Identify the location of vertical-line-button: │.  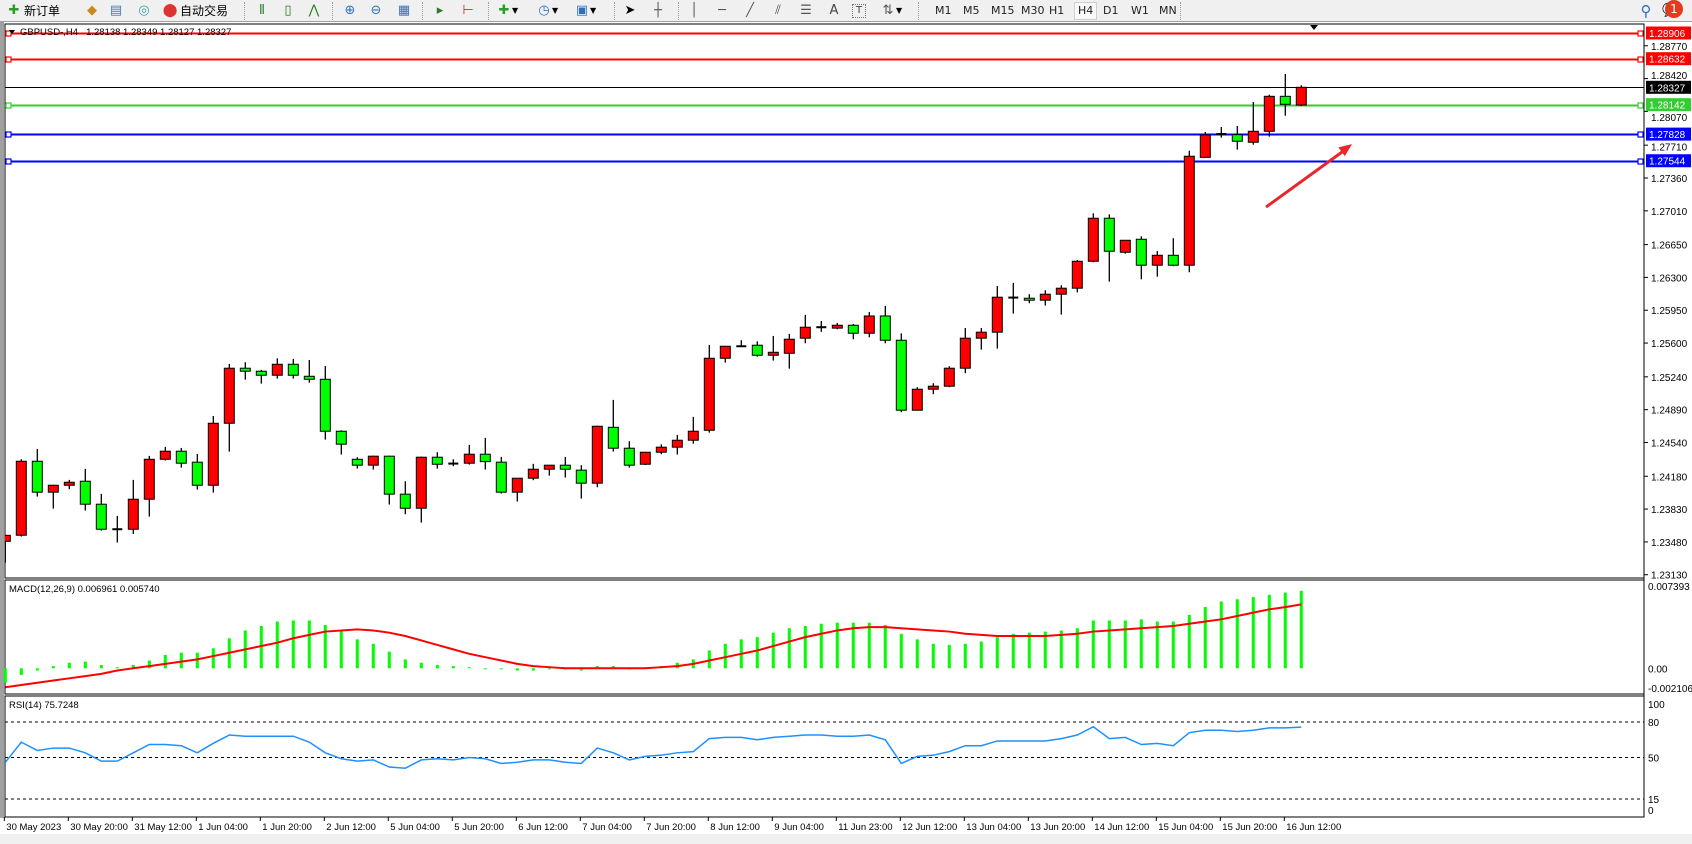
(694, 10).